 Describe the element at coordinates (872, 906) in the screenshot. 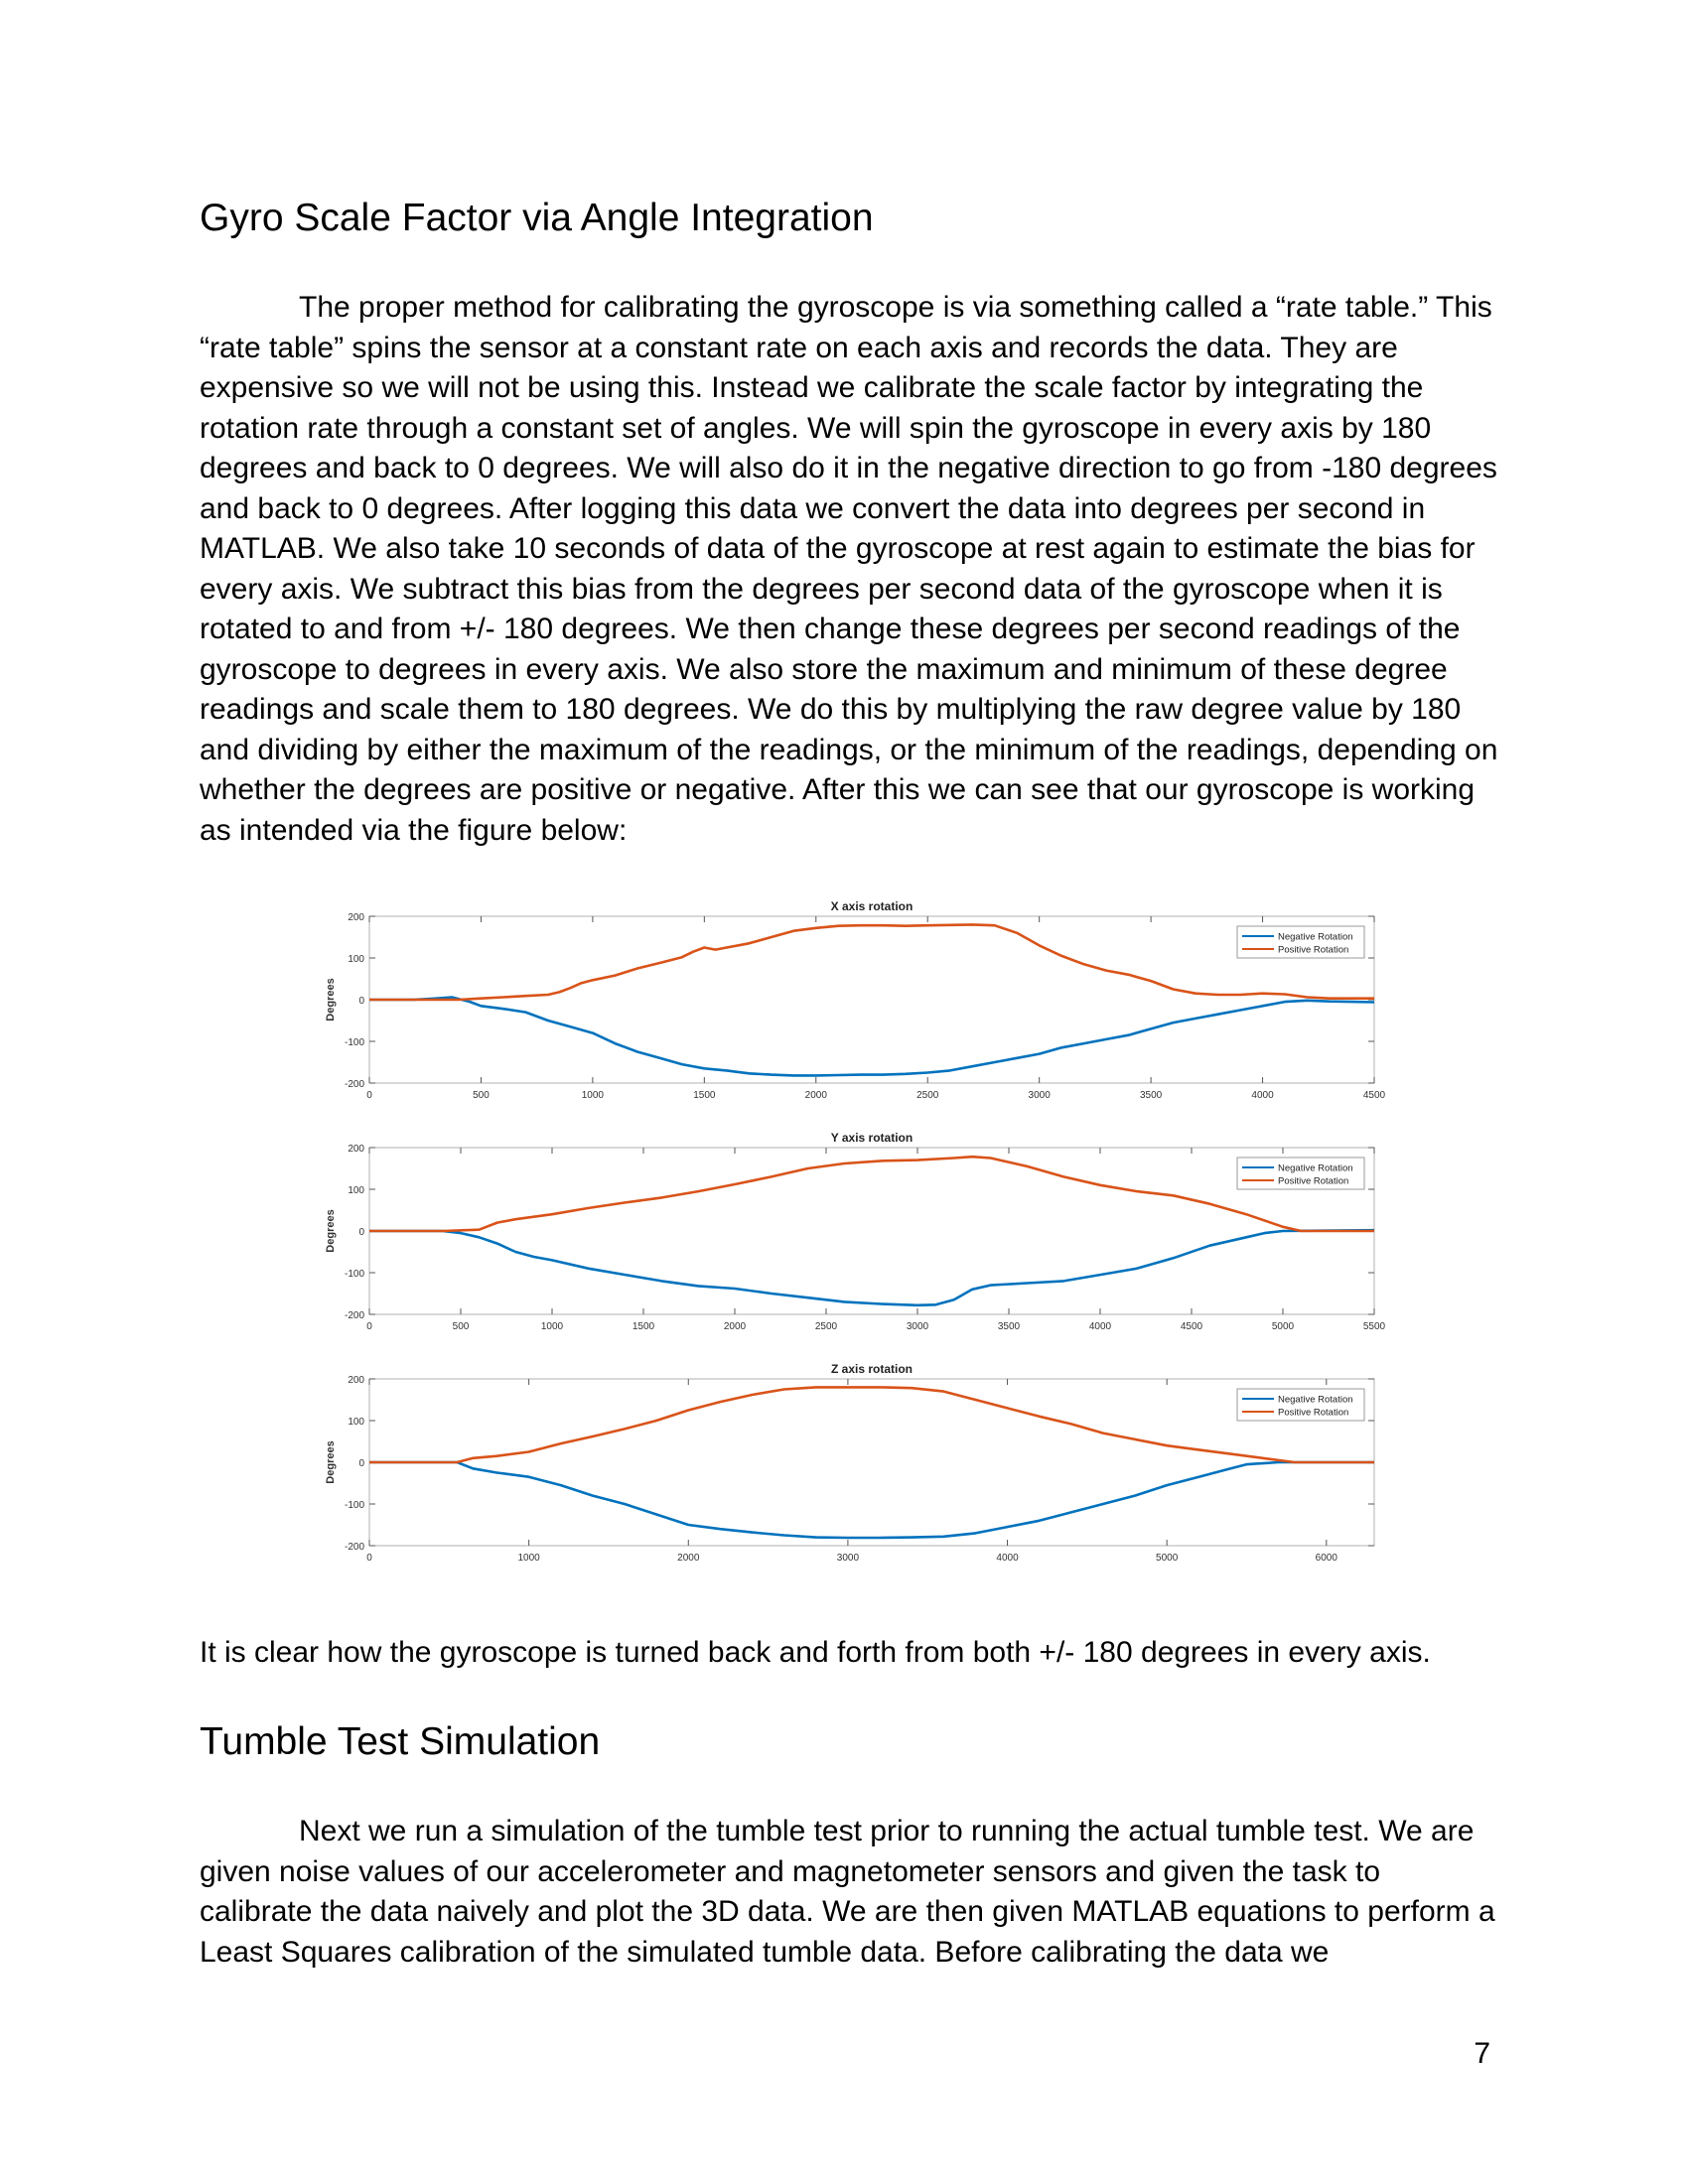

I see `chart-title: X axis rotation` at that location.